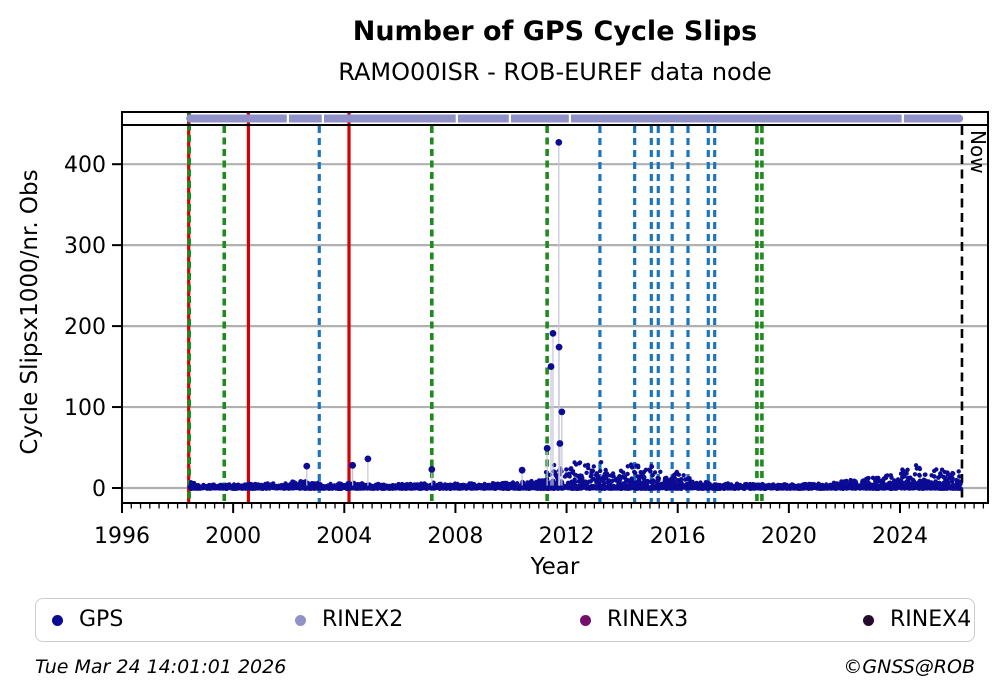 The height and width of the screenshot is (699, 1008). Describe the element at coordinates (30, 312) in the screenshot. I see `y-axis-label: Cycle Slipsx1000/nr. Obs` at that location.